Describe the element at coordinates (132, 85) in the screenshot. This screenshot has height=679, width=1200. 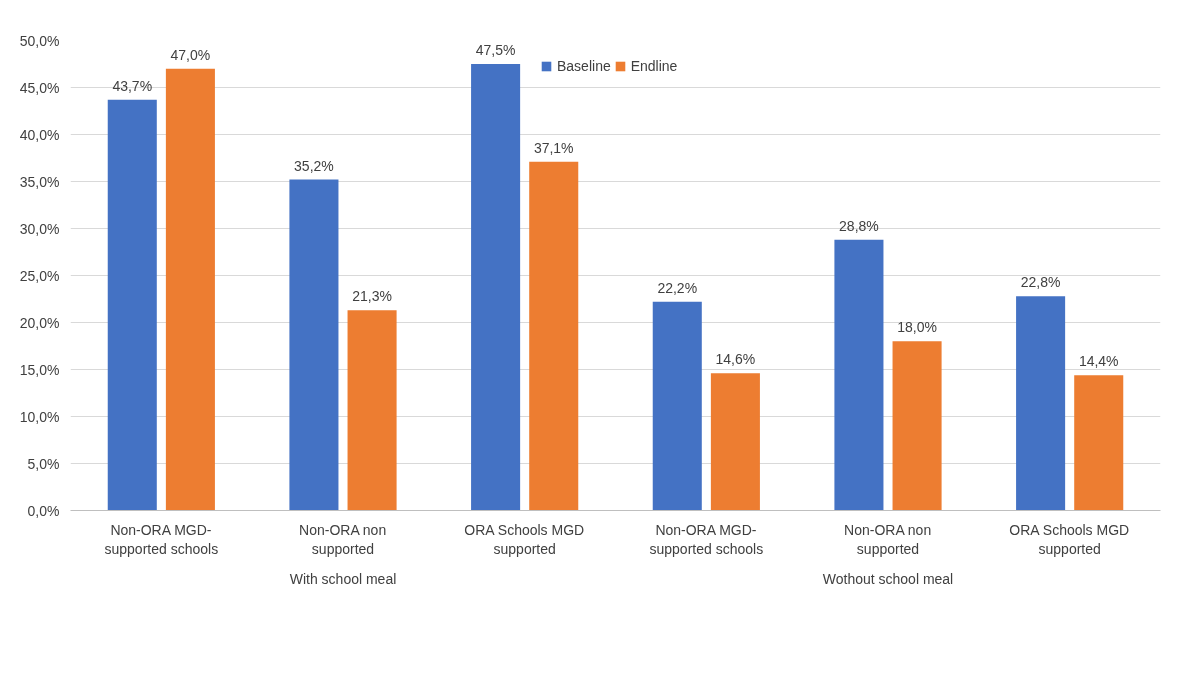
I see `data-label: 43,7%` at that location.